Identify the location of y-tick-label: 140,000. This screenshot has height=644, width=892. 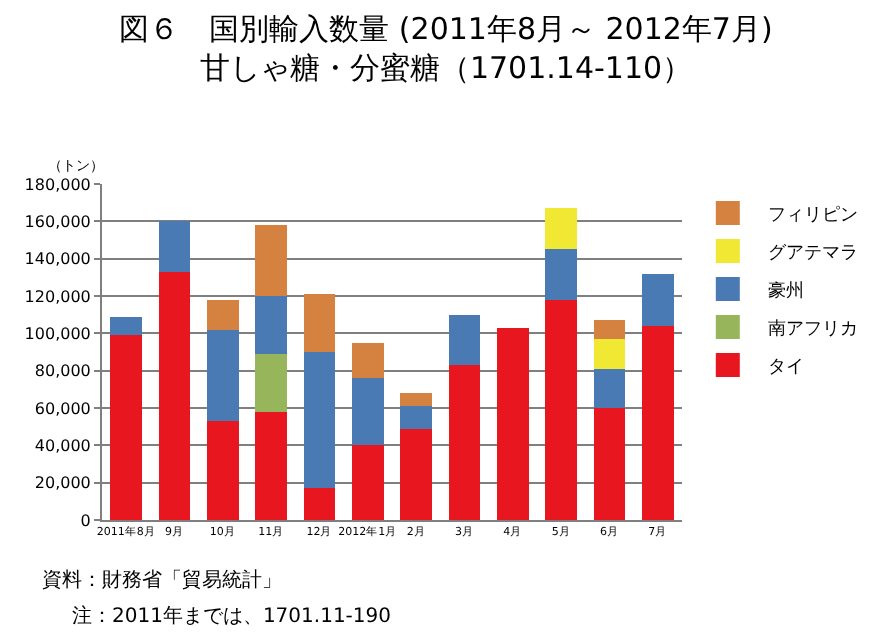
(57, 259).